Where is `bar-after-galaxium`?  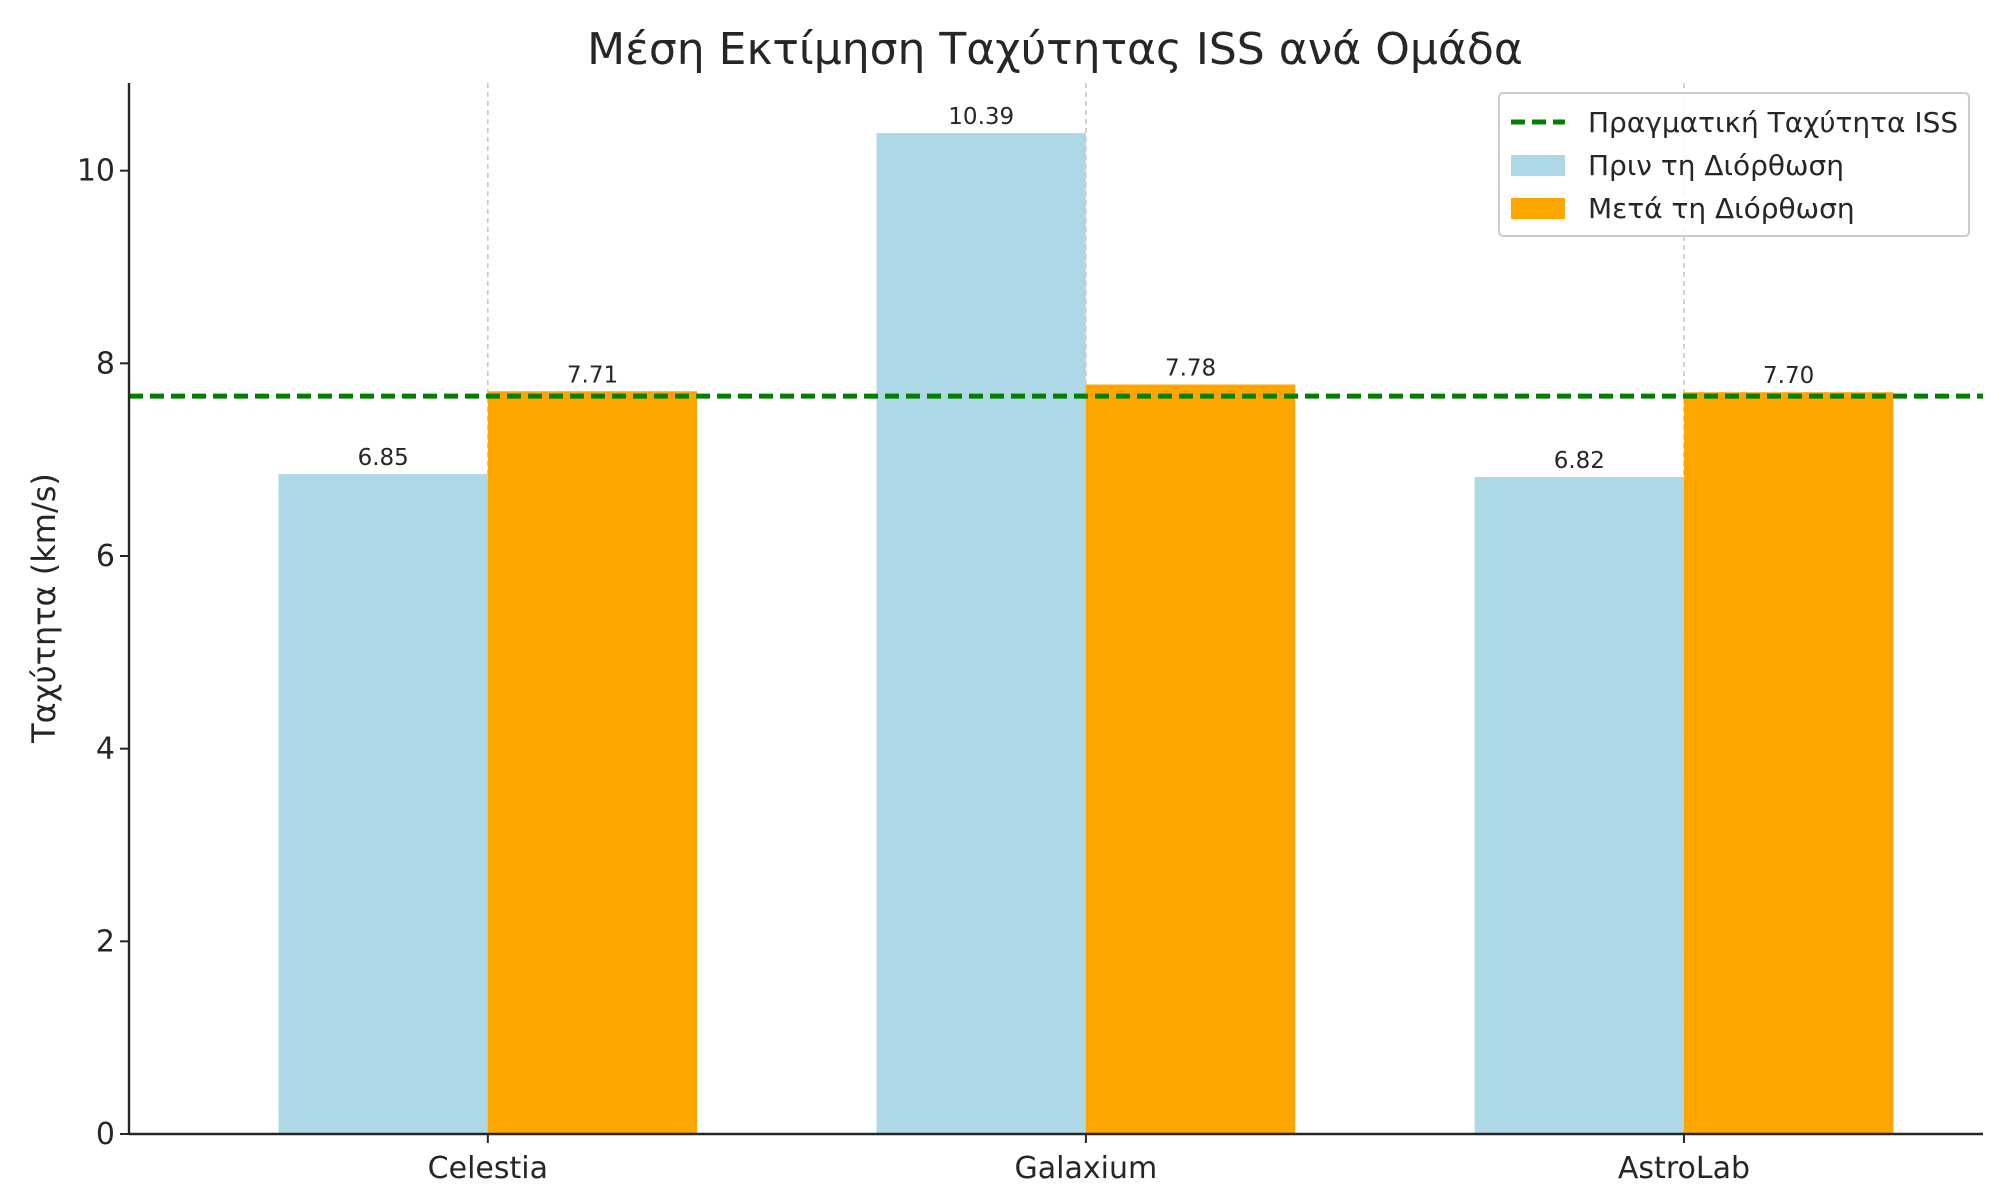
bar-after-galaxium is located at coordinates (1190, 759).